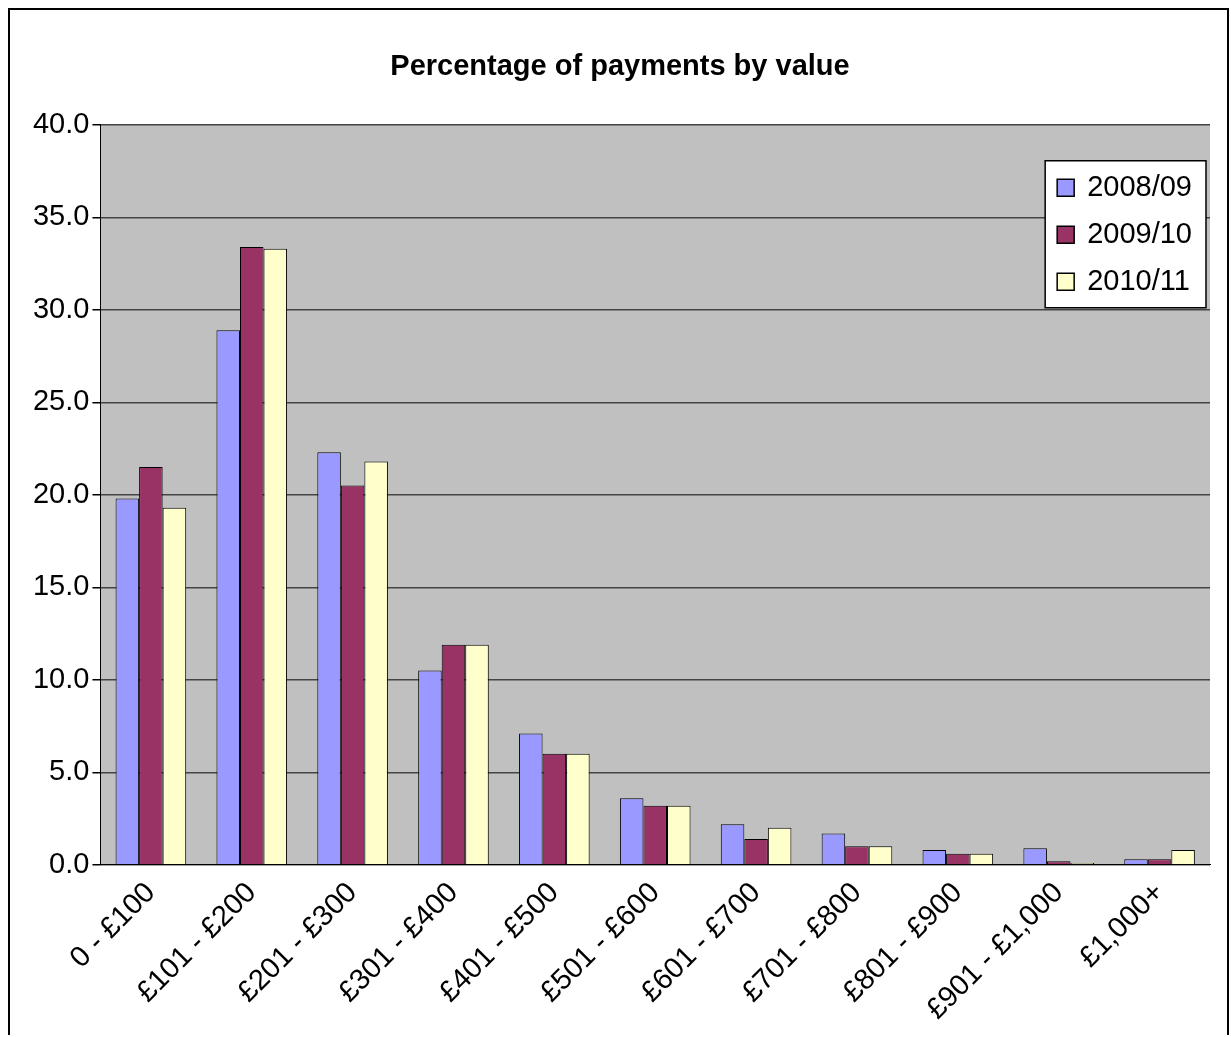  Describe the element at coordinates (61, 307) in the screenshot. I see `y-tick-label: 30.0` at that location.